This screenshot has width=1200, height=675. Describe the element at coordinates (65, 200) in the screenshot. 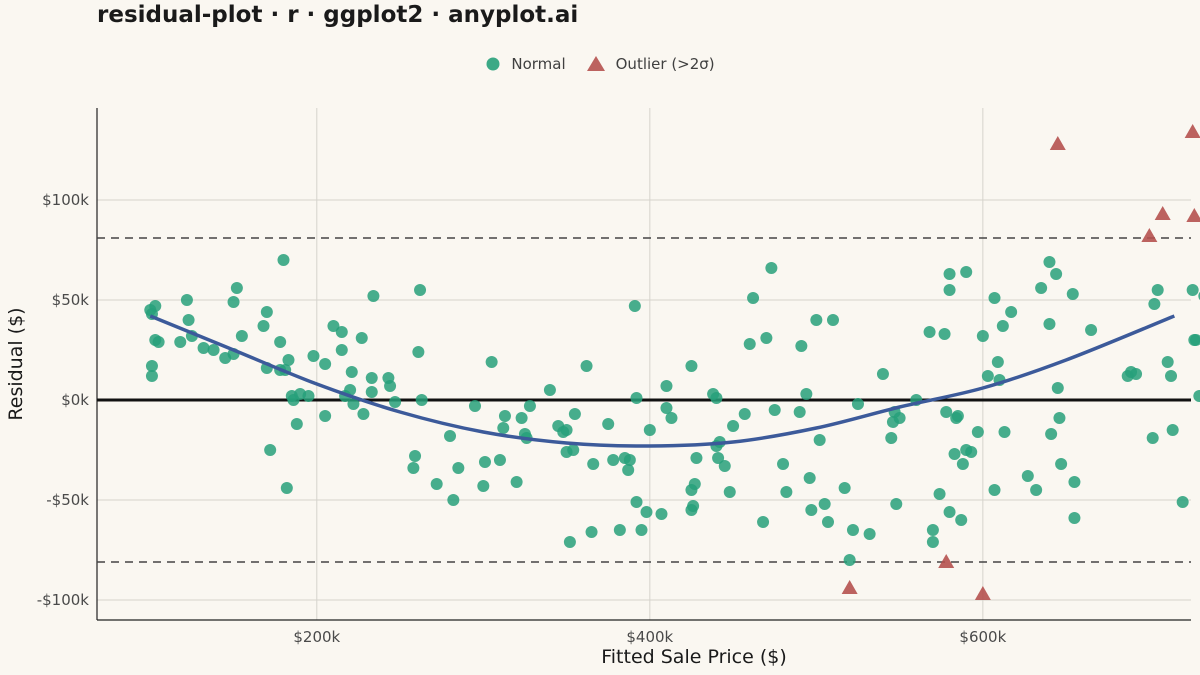

I see `y-tick-label: $100k` at that location.